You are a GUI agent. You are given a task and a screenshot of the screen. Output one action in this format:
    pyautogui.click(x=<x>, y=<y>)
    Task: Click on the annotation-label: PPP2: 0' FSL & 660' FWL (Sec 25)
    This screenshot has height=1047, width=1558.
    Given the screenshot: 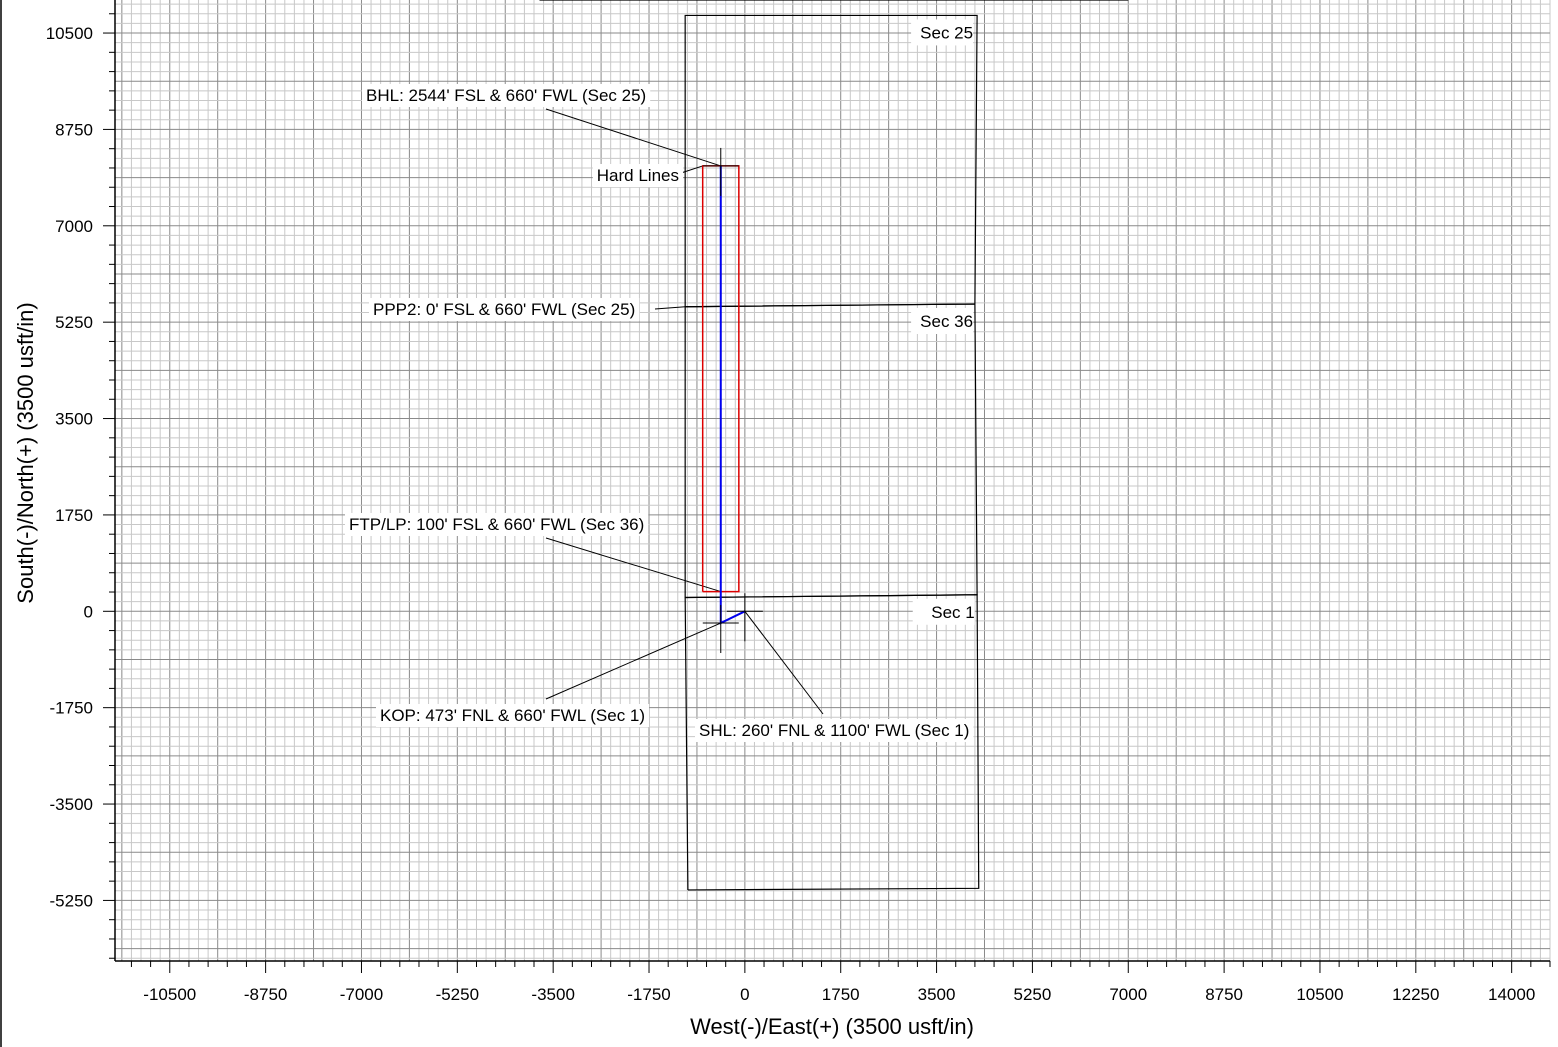 What is the action you would take?
    pyautogui.click(x=504, y=309)
    